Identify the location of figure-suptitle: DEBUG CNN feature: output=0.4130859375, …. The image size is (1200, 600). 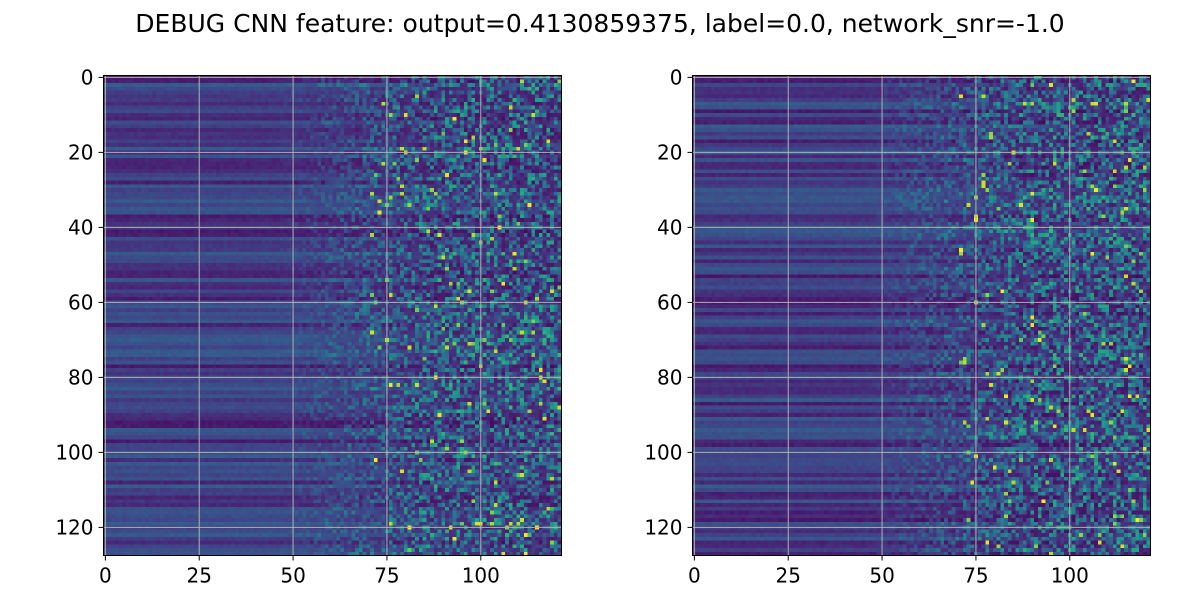
(599, 23).